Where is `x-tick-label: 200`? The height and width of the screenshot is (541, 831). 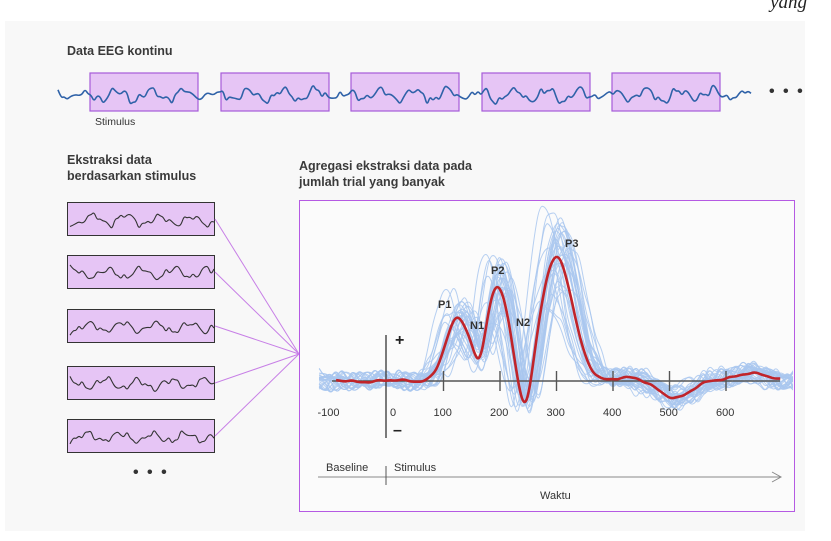
x-tick-label: 200 is located at coordinates (499, 413).